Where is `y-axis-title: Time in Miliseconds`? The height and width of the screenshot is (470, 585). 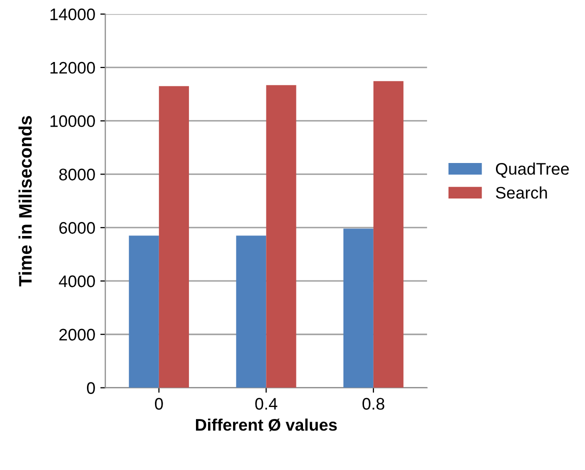
y-axis-title: Time in Miliseconds is located at coordinates (25, 201).